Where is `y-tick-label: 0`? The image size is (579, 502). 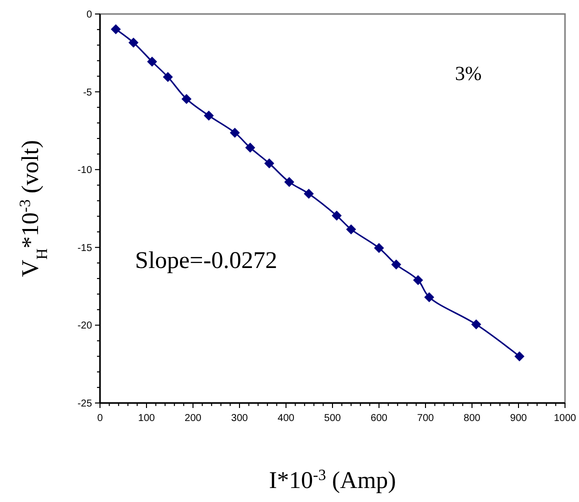
y-tick-label: 0 is located at coordinates (89, 15).